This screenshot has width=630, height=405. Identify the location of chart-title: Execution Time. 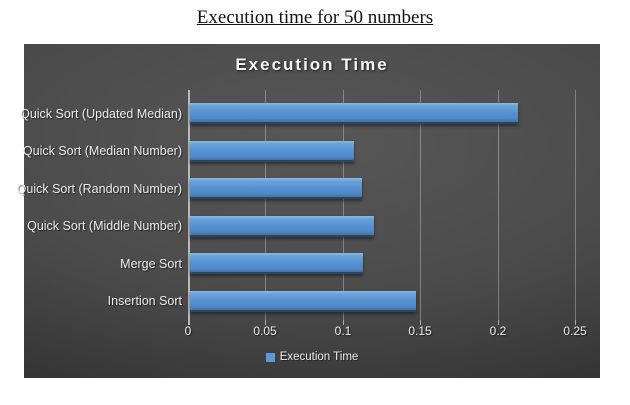
(312, 64).